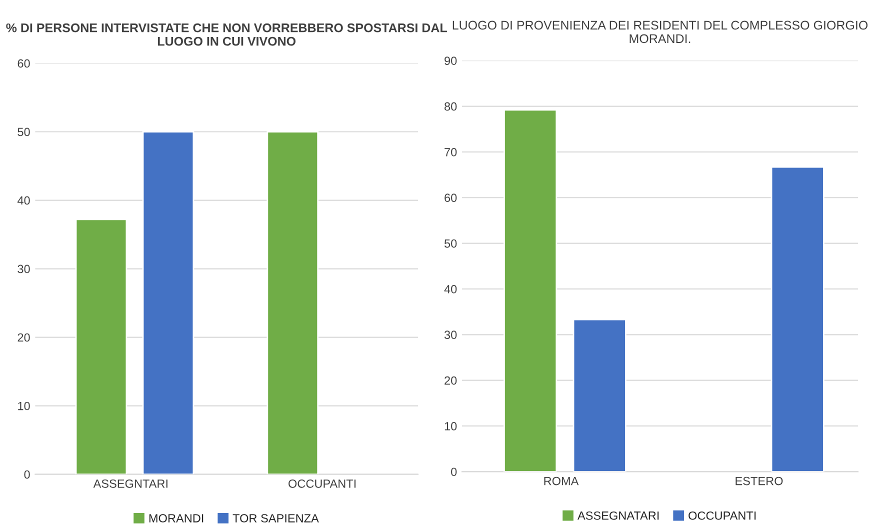 The width and height of the screenshot is (880, 527). What do you see at coordinates (322, 483) in the screenshot?
I see `x-tick-label: OCCUPANTI` at bounding box center [322, 483].